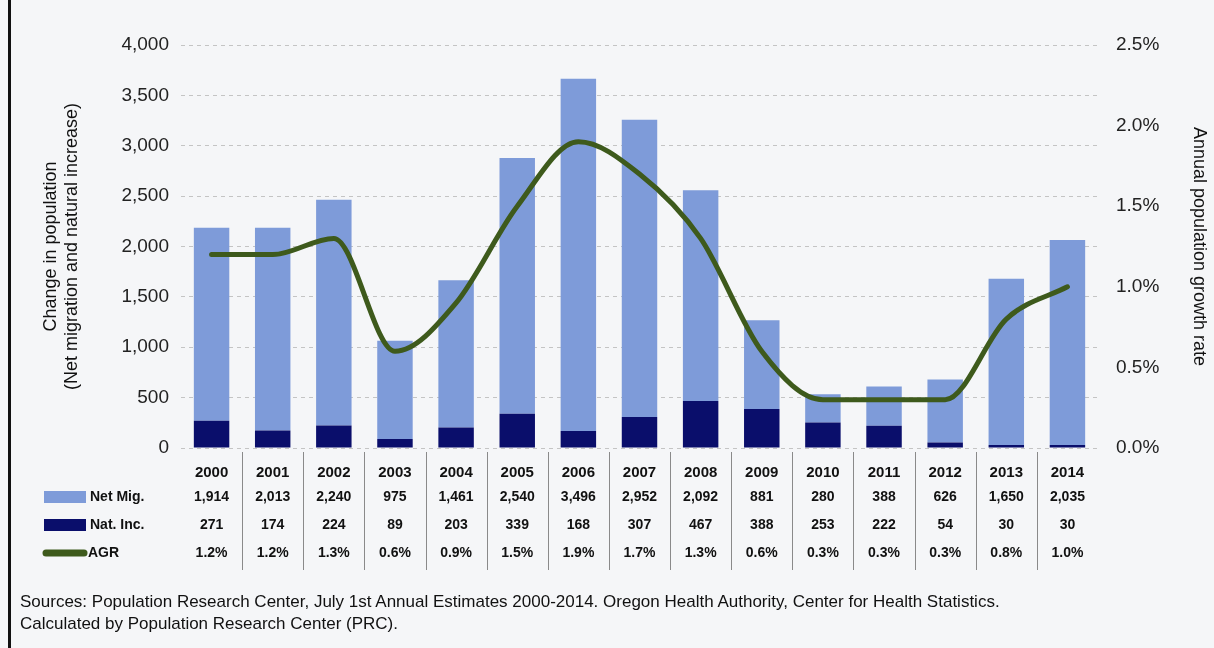  What do you see at coordinates (456, 523) in the screenshot?
I see `data-label: 203` at bounding box center [456, 523].